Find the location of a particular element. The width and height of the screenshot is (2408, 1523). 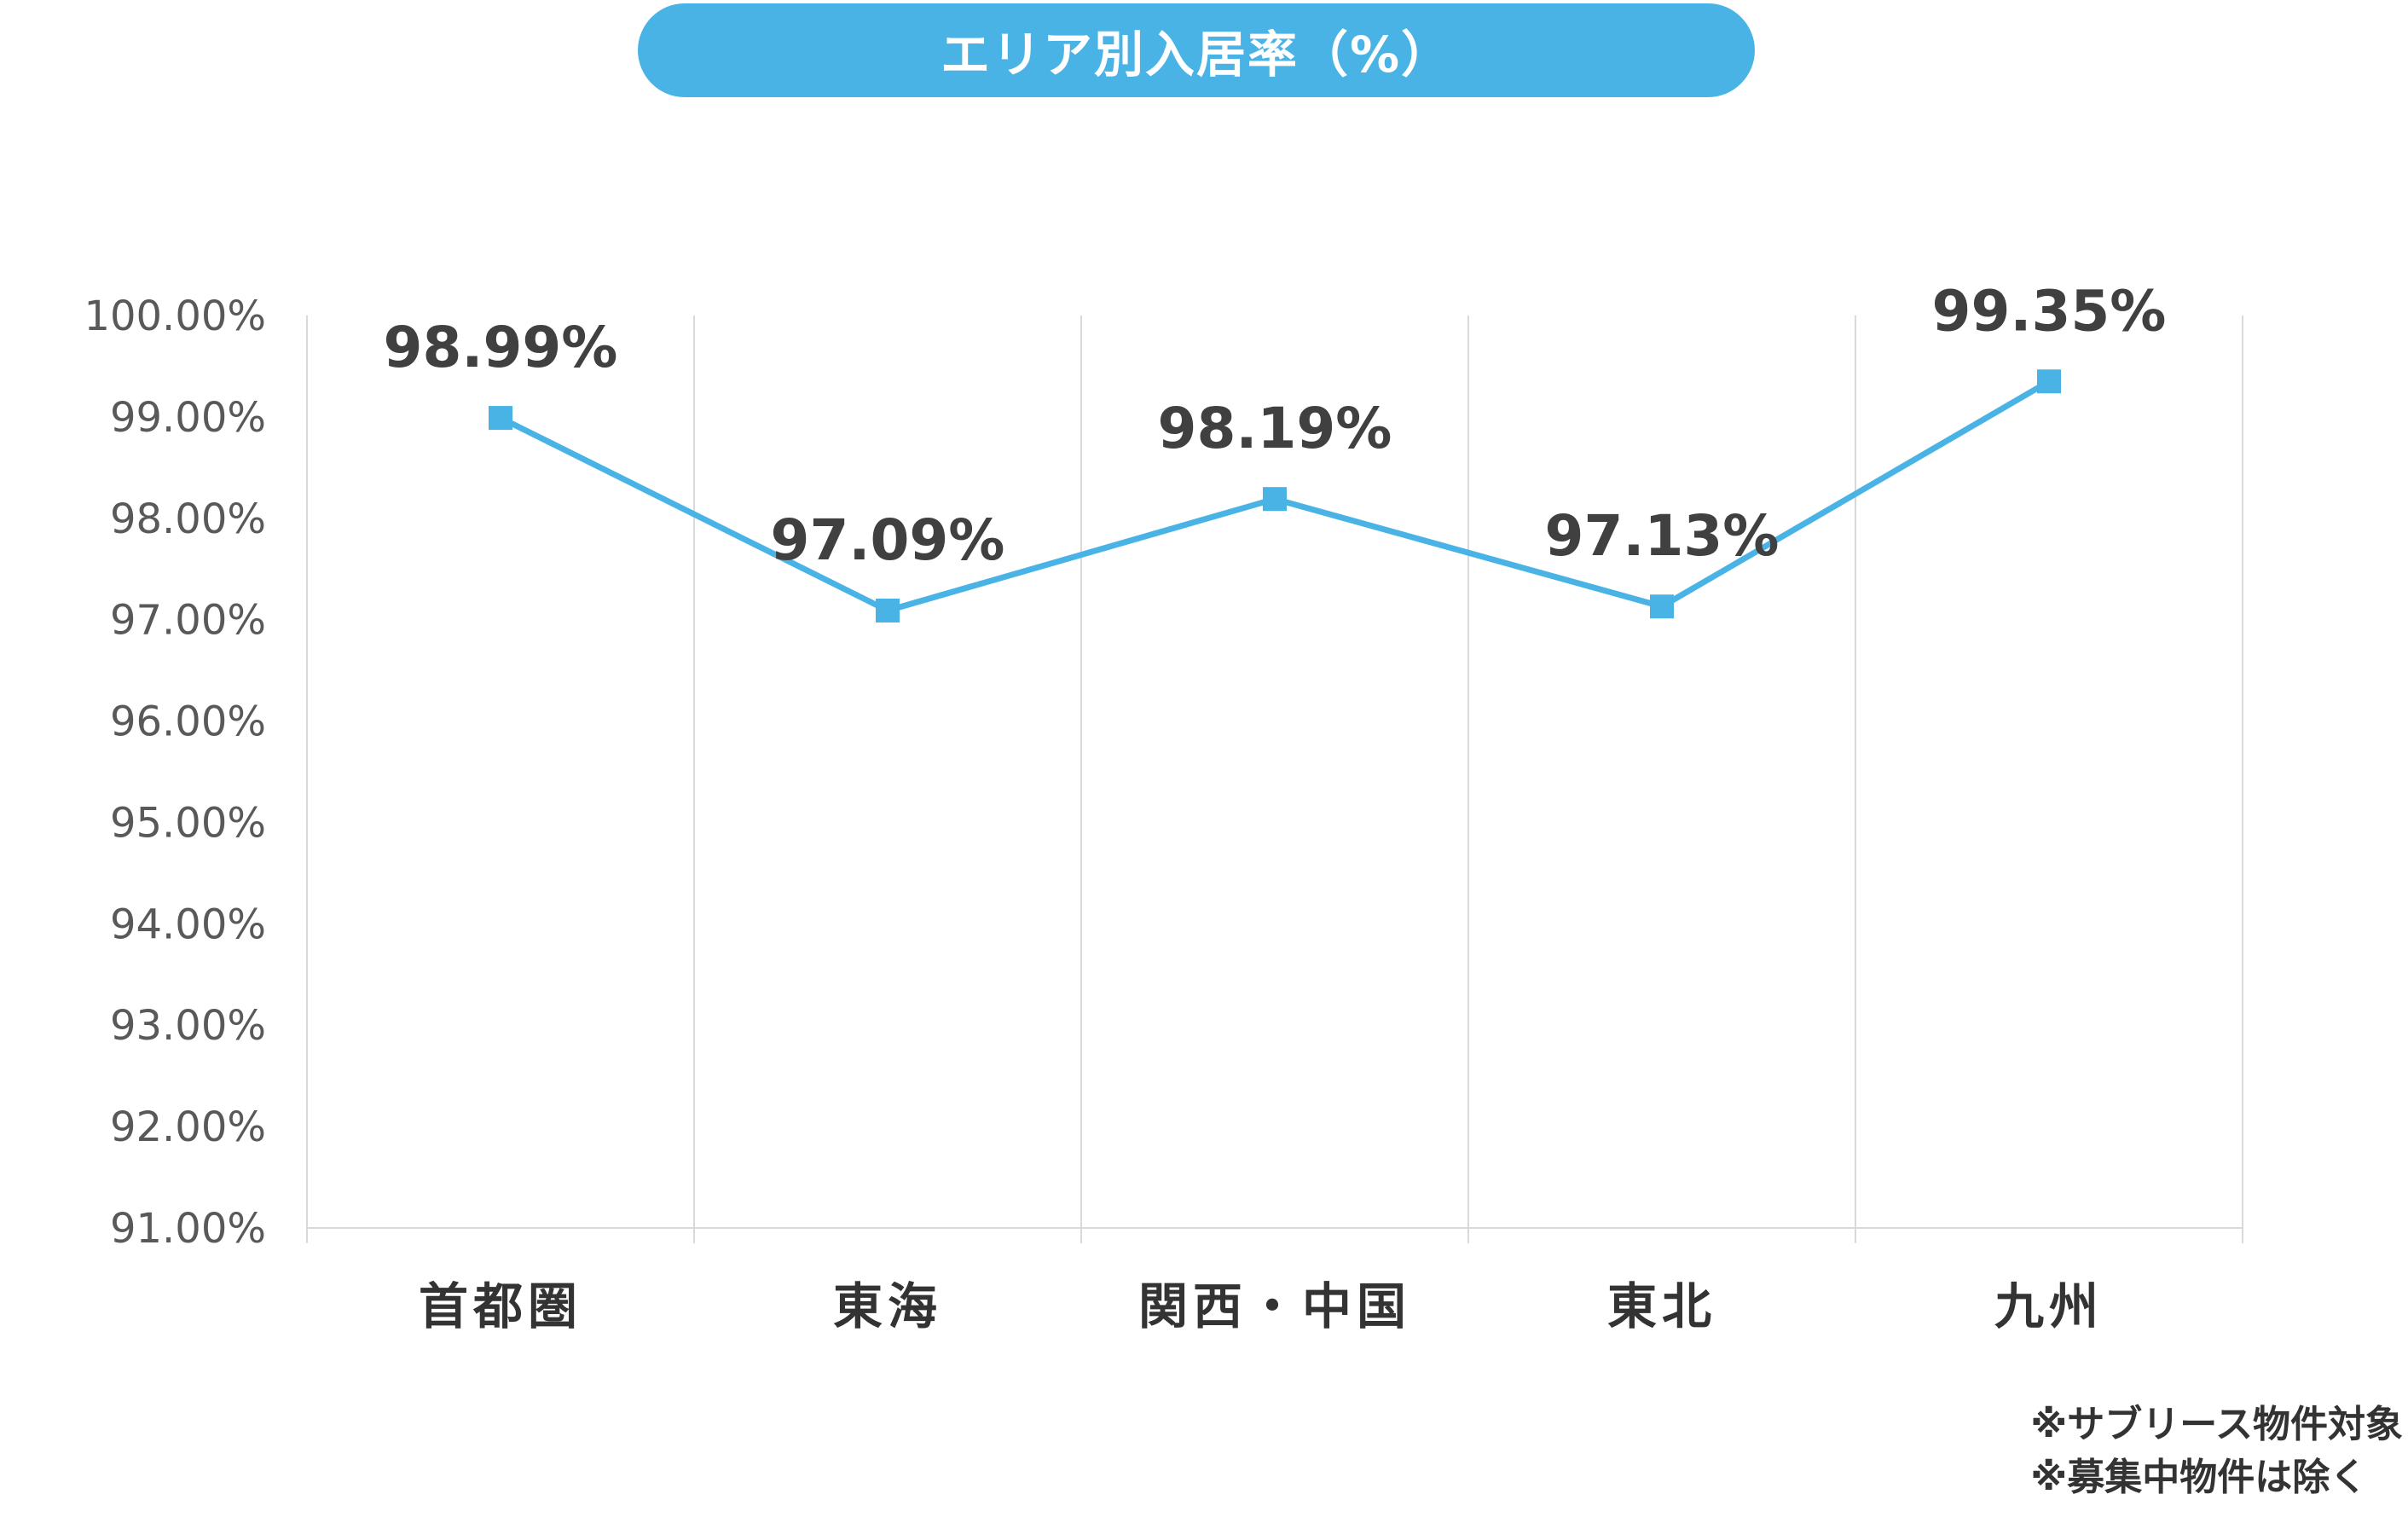

footnotes: ※サブリース物件対象 ※募集中物件は除く is located at coordinates (2216, 1451).